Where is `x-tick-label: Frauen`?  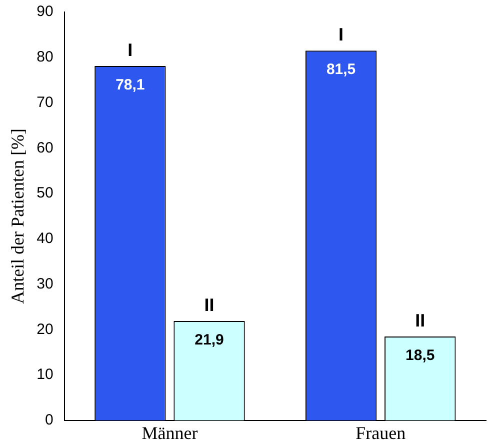 x-tick-label: Frauen is located at coordinates (381, 432).